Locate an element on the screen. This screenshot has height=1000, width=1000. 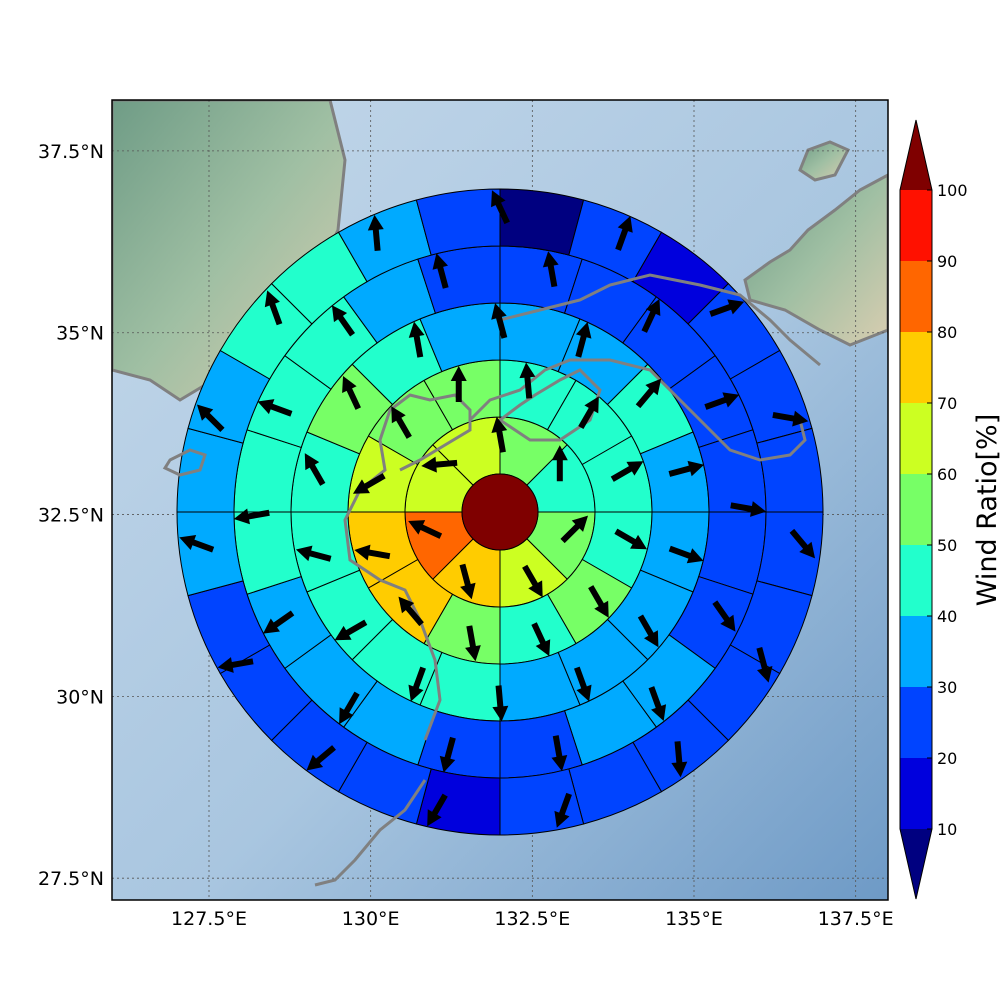
colorbar-tick-label-0: 10 is located at coordinates (947, 829).